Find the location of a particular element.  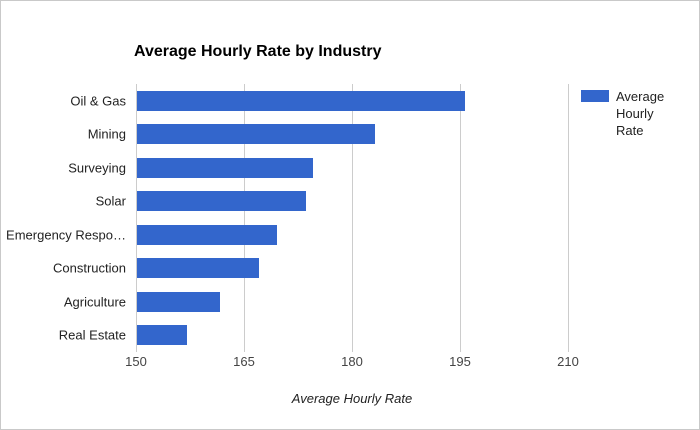

x-tick-label: 195 is located at coordinates (460, 361).